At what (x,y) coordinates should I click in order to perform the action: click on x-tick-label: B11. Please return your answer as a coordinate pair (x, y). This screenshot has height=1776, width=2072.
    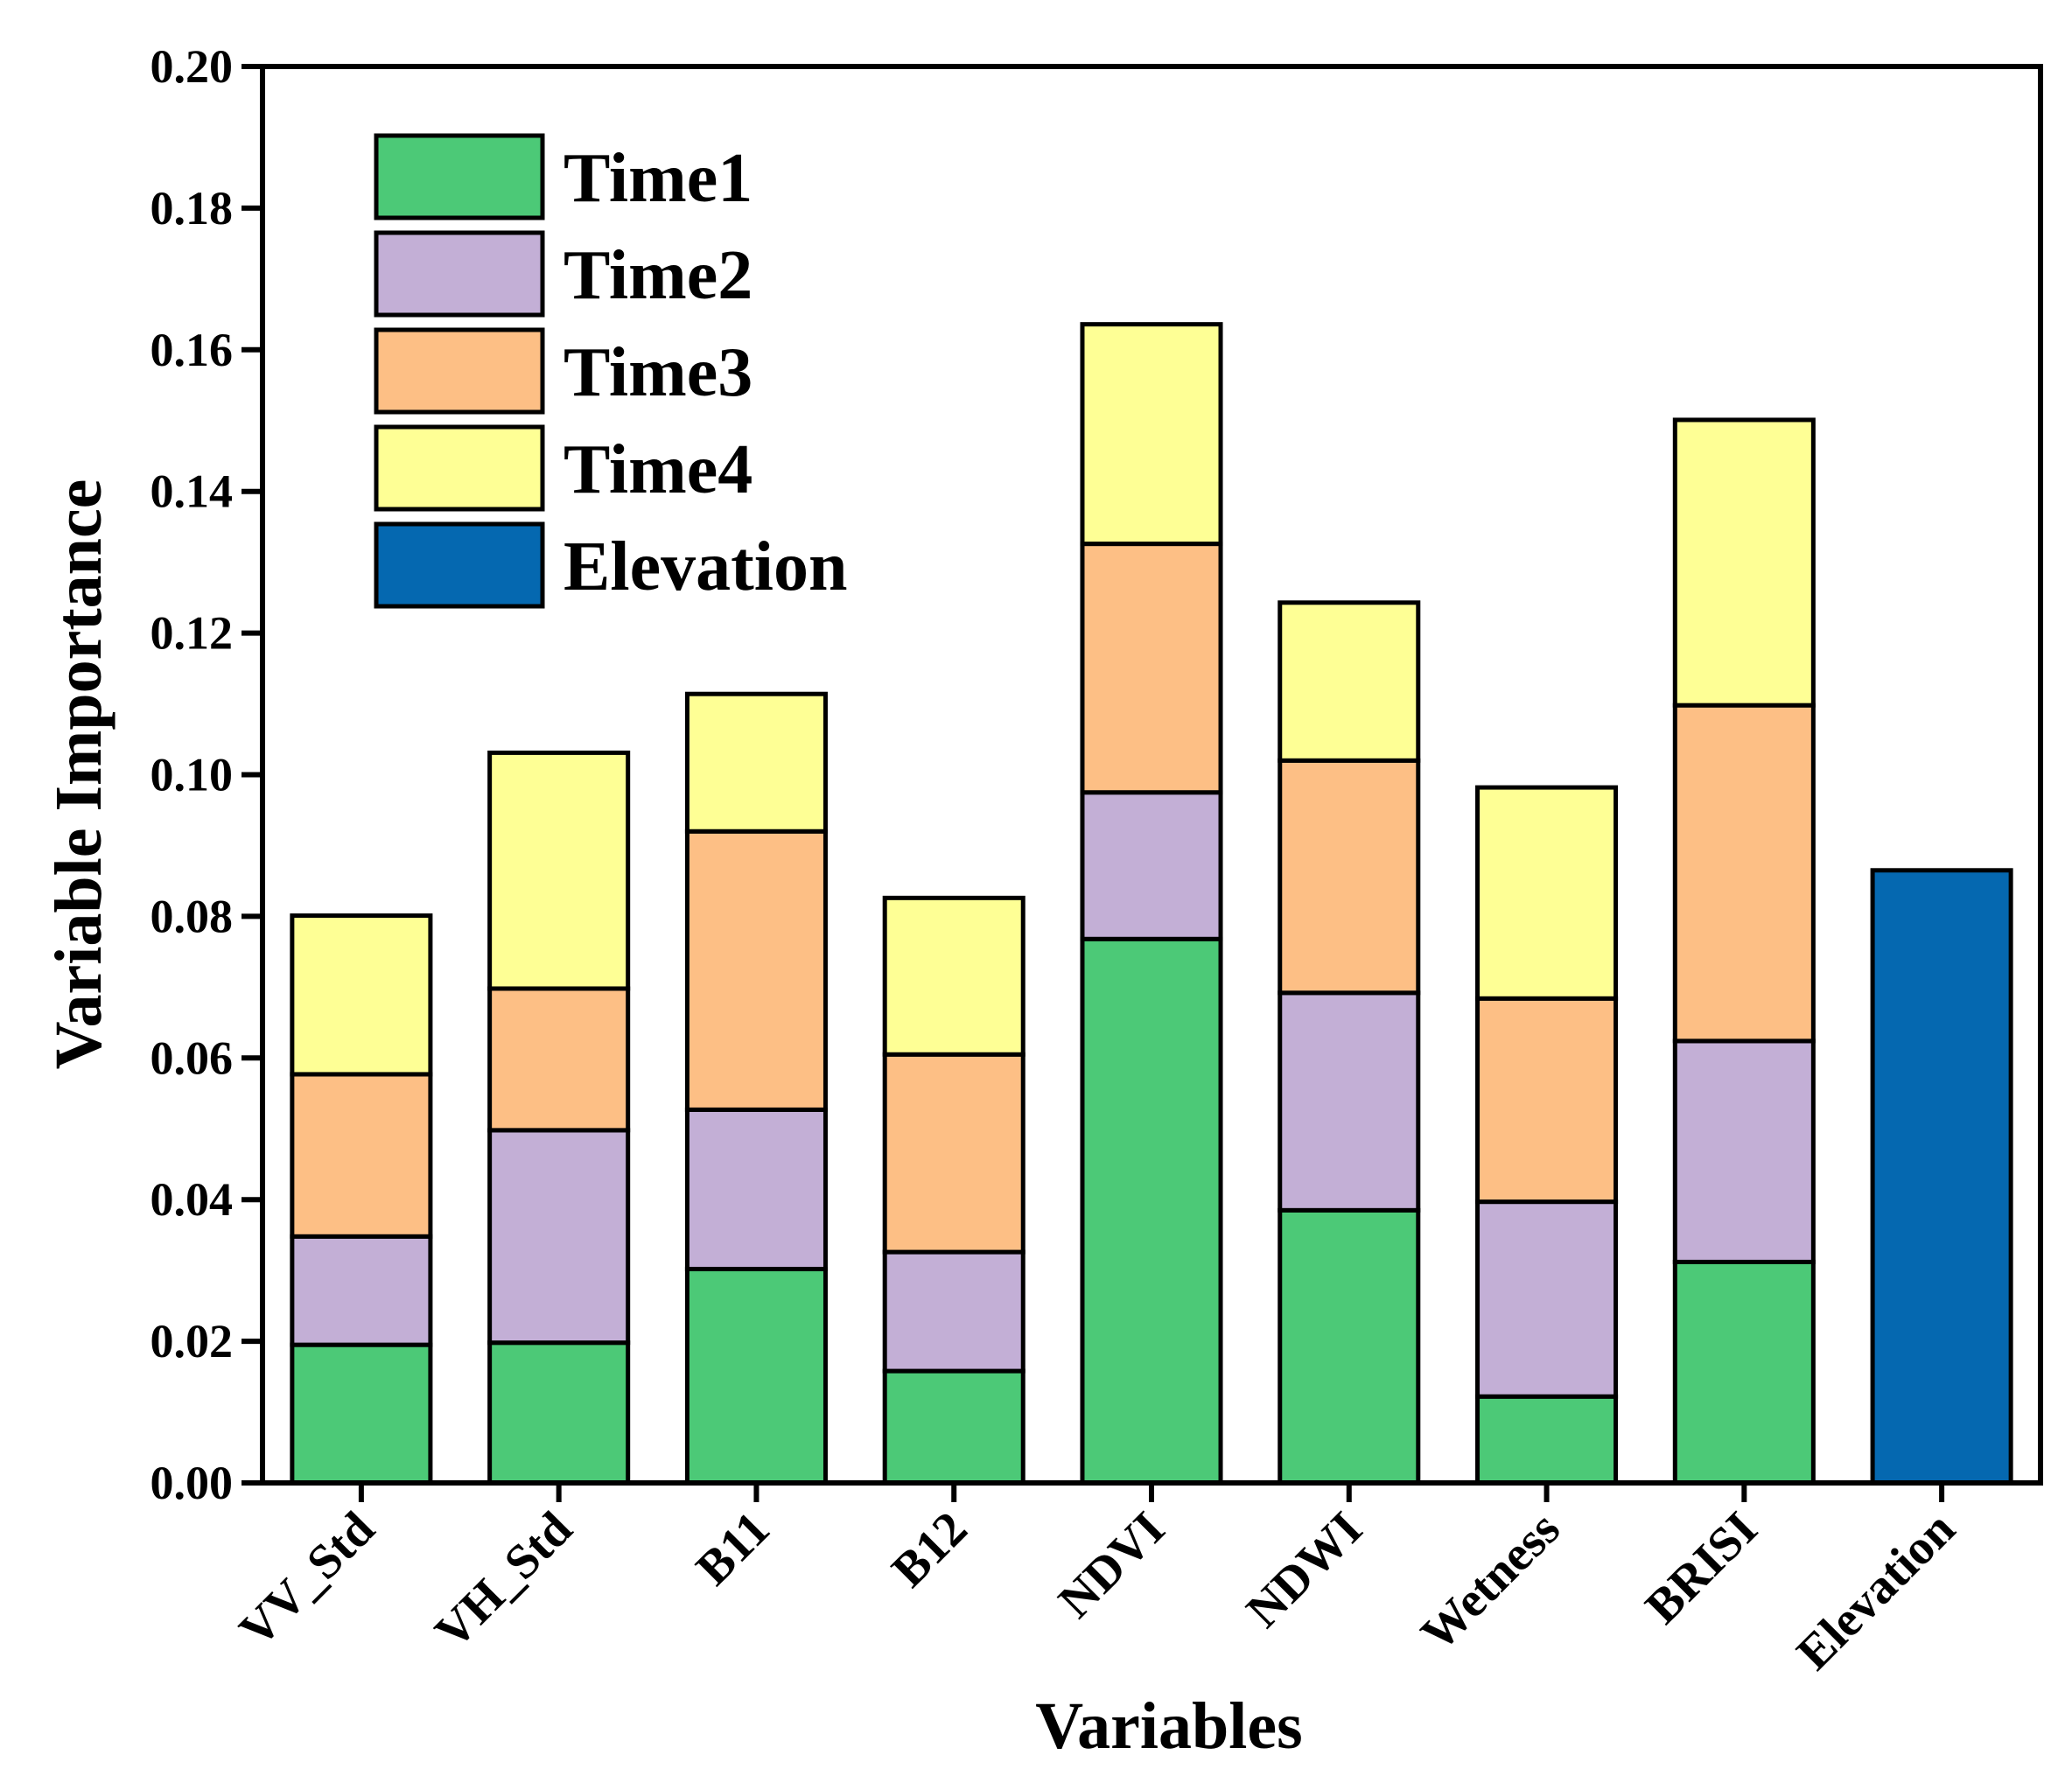
    Looking at the image, I should click on (733, 1548).